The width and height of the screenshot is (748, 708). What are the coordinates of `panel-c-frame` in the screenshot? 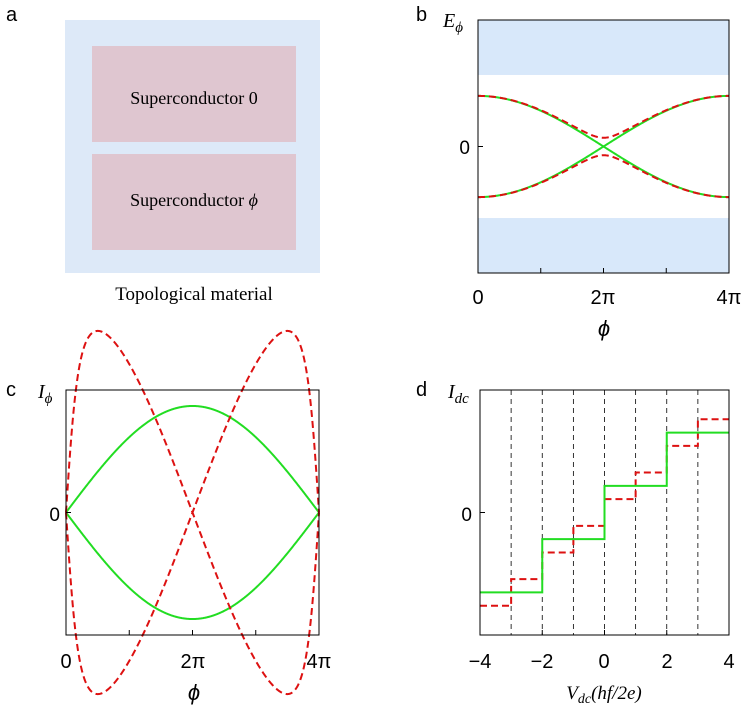 It's located at (192, 512).